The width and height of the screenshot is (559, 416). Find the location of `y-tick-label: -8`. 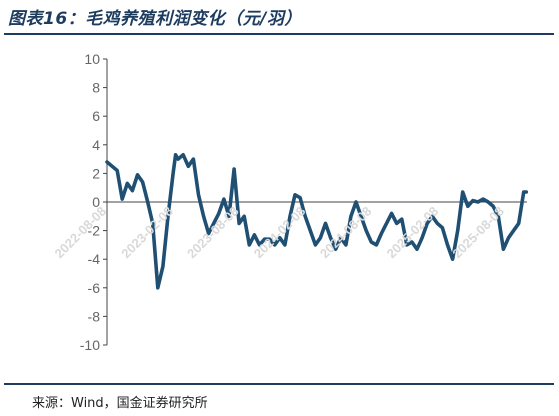

y-tick-label: -8 is located at coordinates (94, 316).